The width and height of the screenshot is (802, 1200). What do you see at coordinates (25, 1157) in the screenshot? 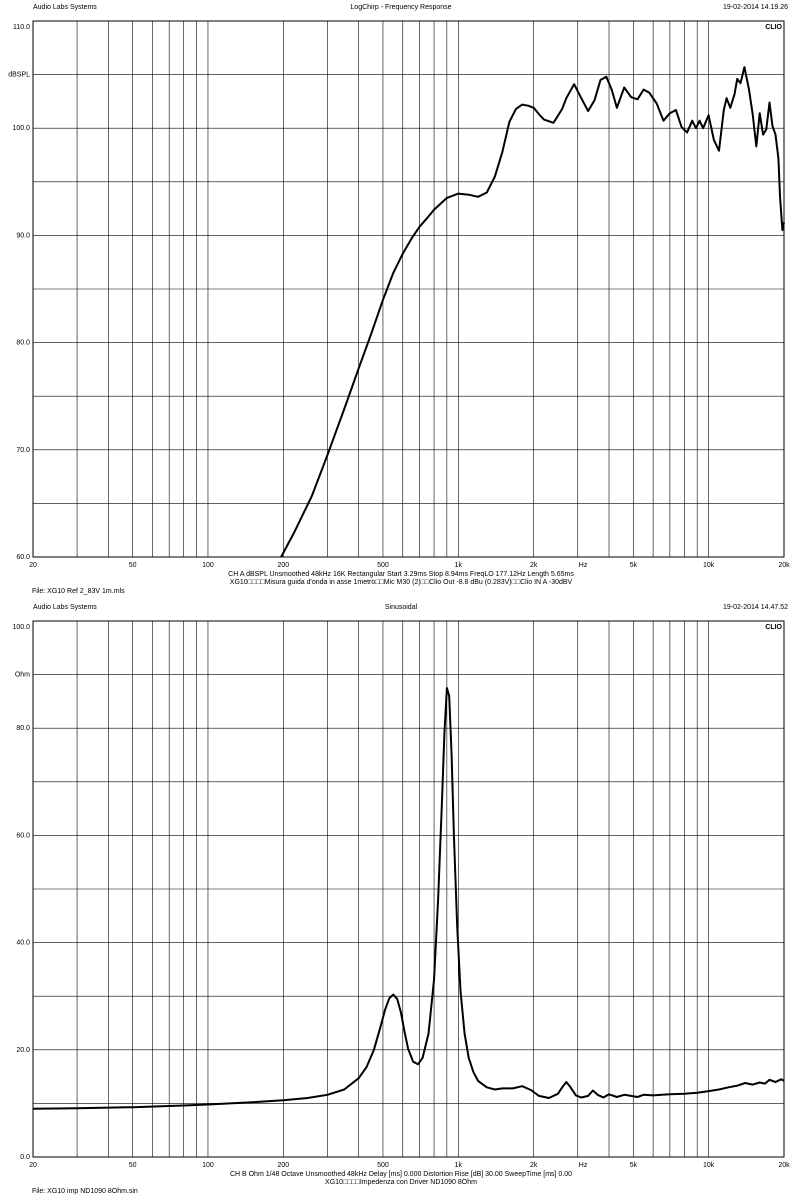
I see `y-tick-label: 0.0` at bounding box center [25, 1157].